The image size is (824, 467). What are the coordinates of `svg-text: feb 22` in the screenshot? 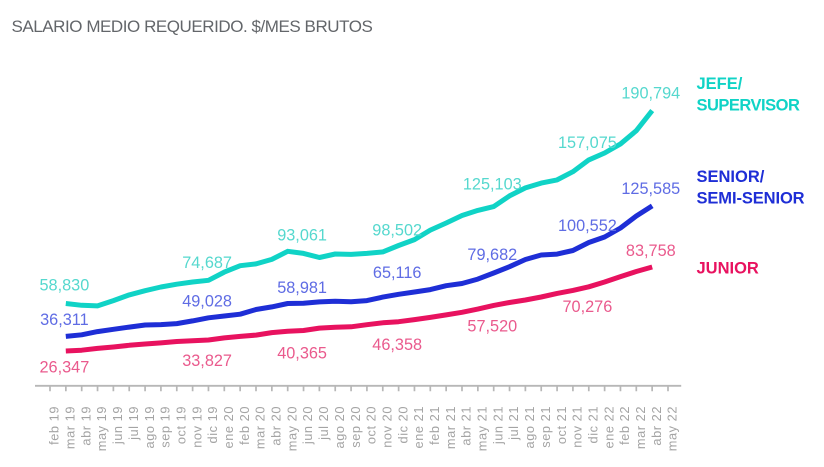 It's located at (624, 425).